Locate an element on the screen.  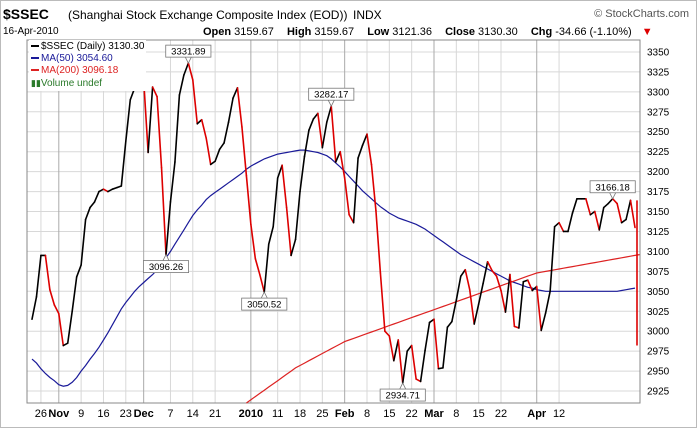
brand-watermark: © StockCharts.com is located at coordinates (641, 14).